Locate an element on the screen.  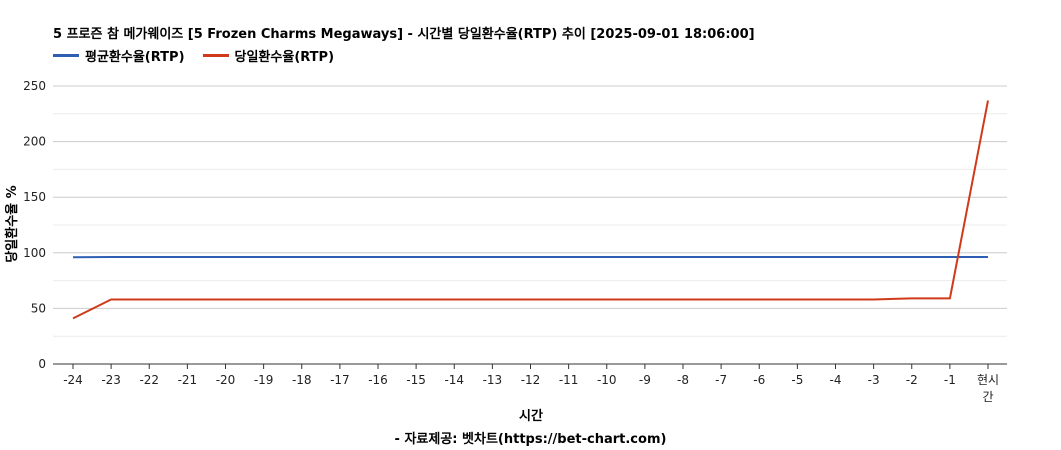
x-tick-label: -13 is located at coordinates (493, 380).